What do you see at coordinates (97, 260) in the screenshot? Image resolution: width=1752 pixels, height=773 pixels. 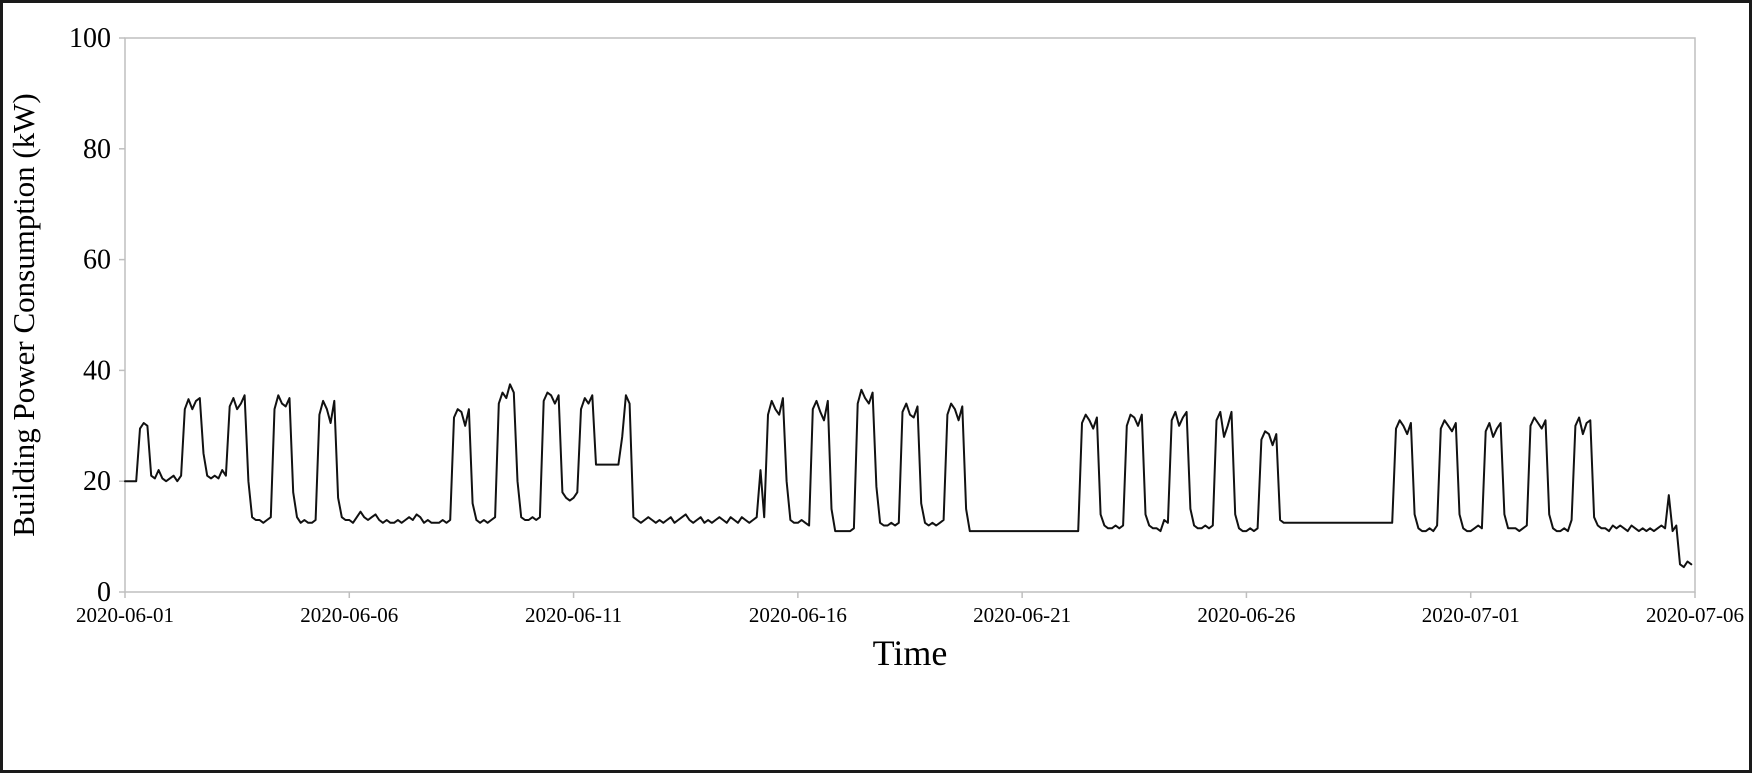 I see `y-tick-label: 60` at bounding box center [97, 260].